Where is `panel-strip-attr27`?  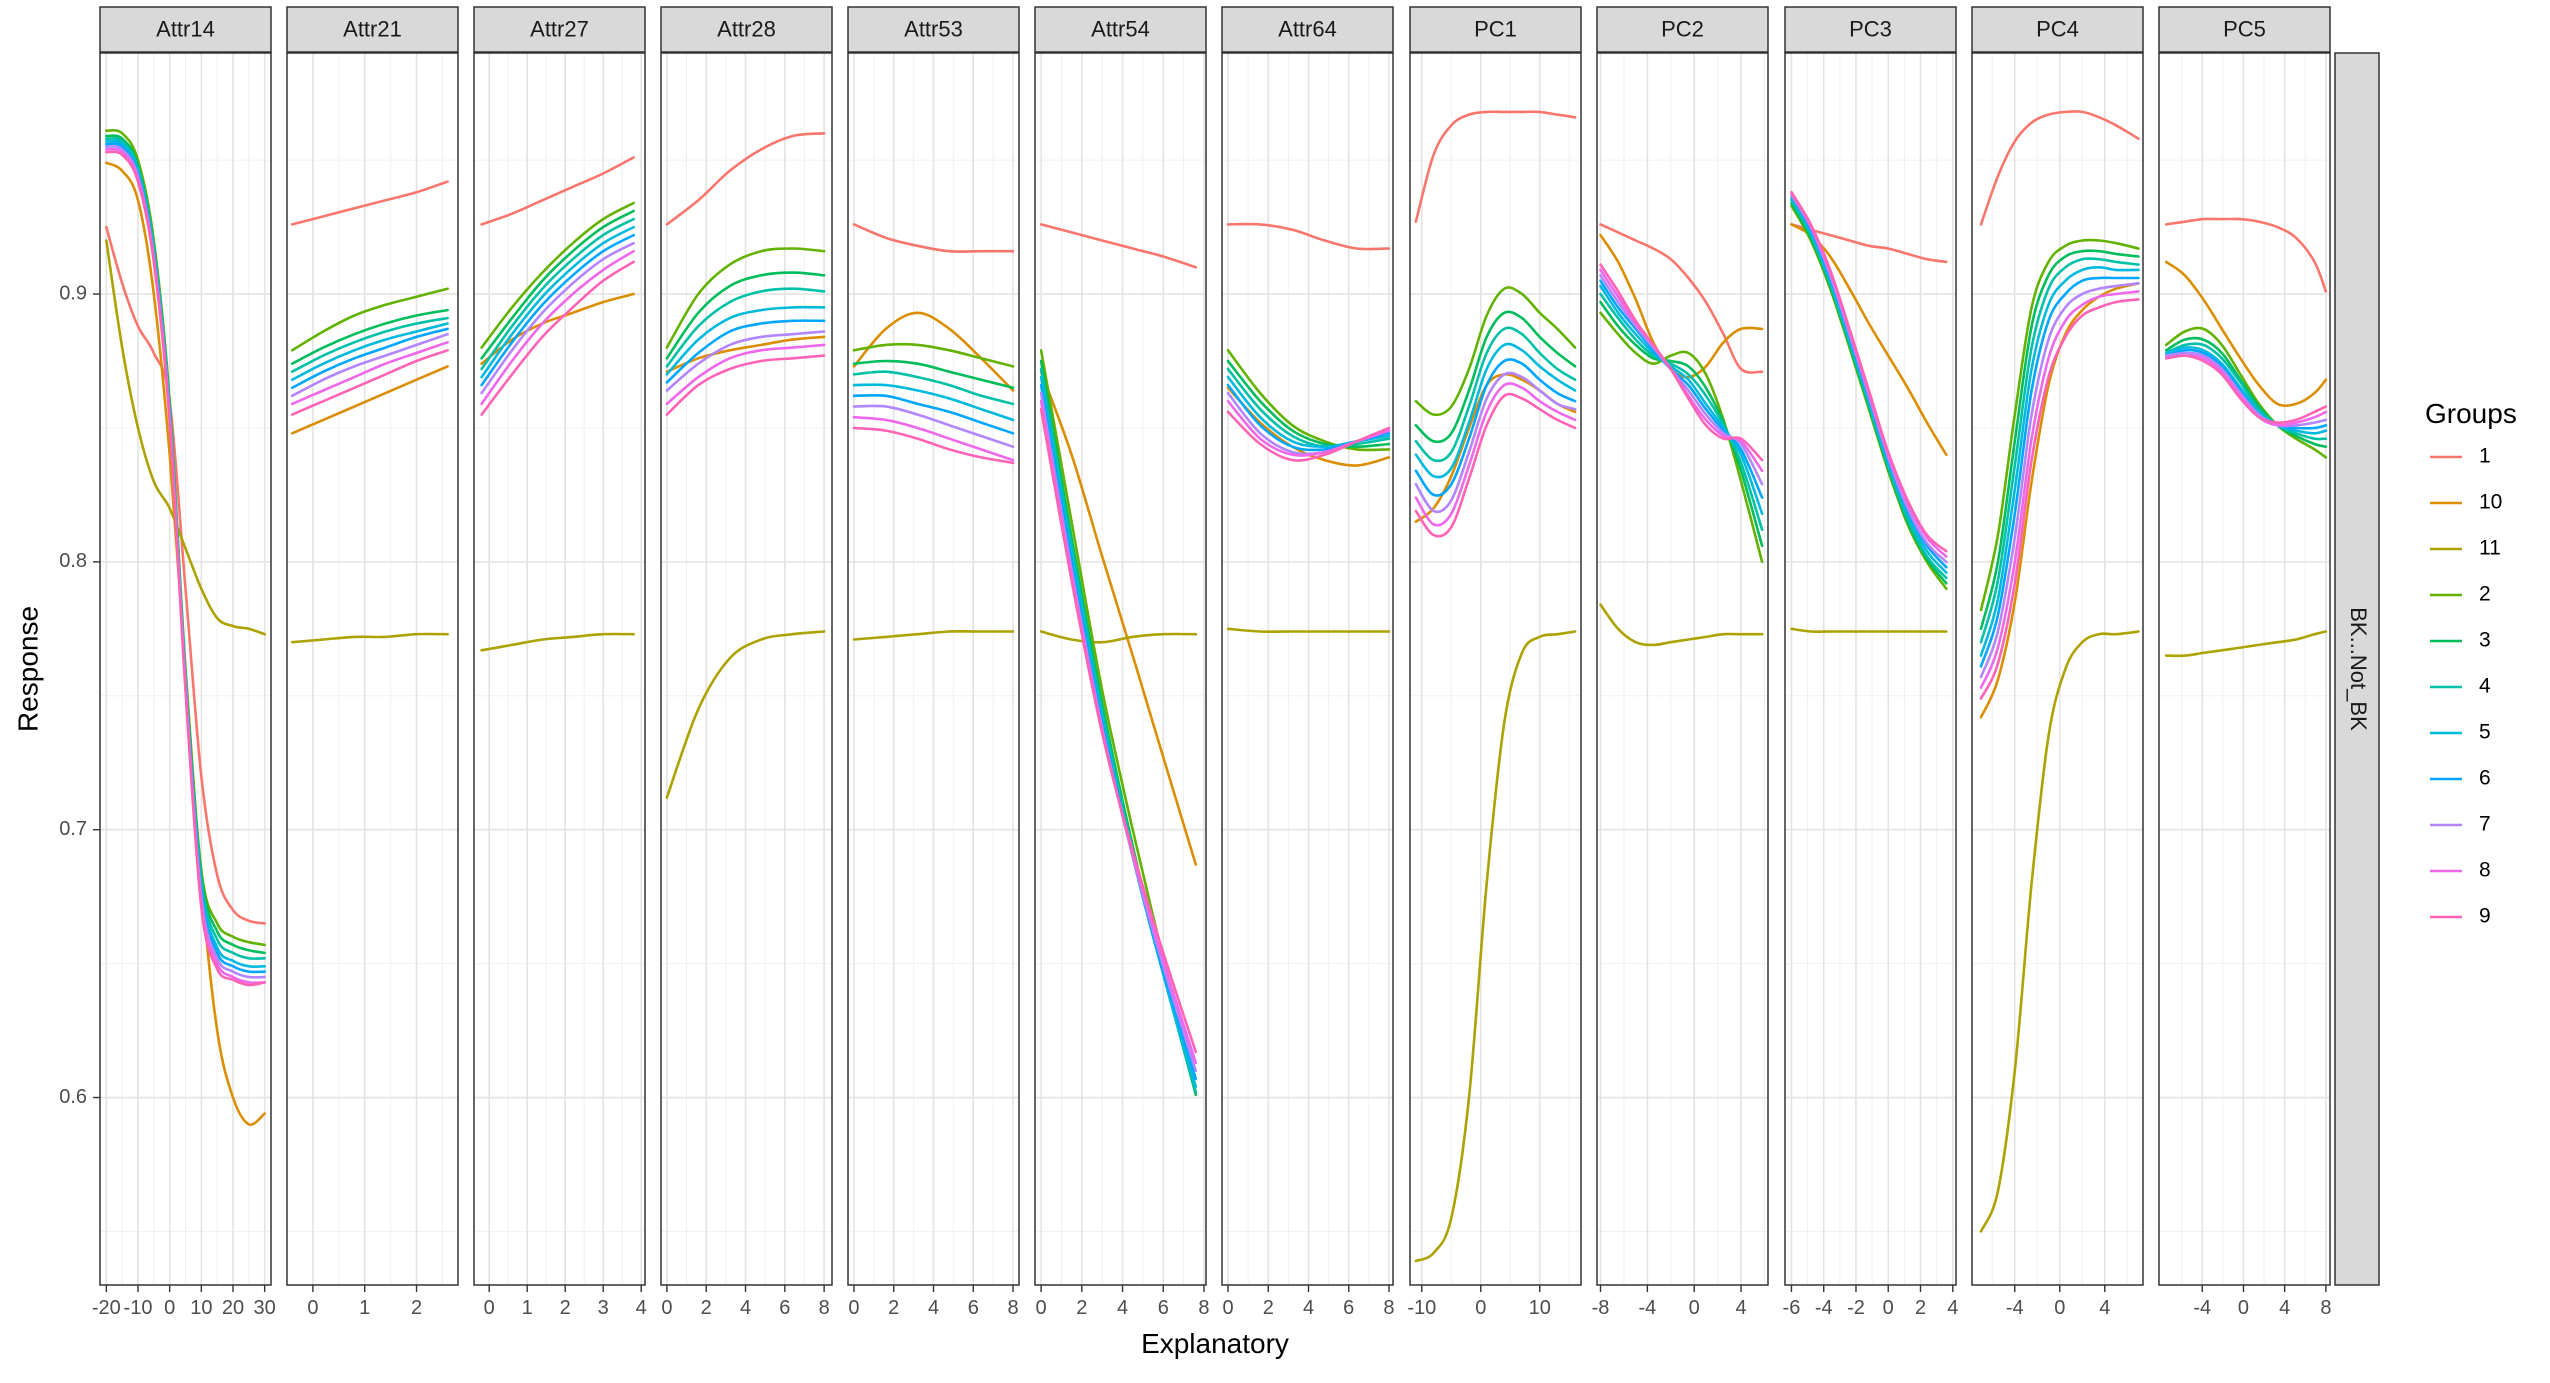
panel-strip-attr27 is located at coordinates (559, 29).